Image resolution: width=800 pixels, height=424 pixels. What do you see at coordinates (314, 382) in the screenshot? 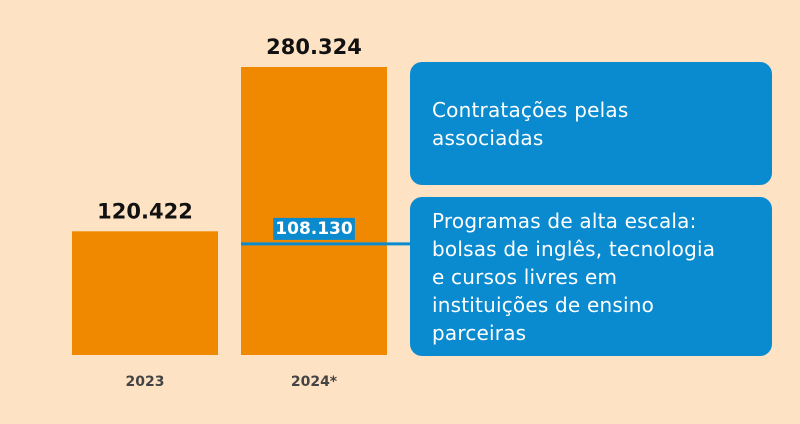
I see `x-tick-label: 2024*` at bounding box center [314, 382].